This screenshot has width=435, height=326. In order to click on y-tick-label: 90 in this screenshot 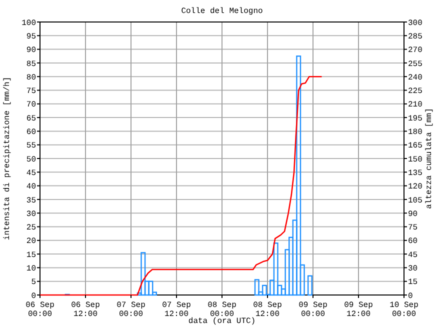, I will do `click(31, 51)`.